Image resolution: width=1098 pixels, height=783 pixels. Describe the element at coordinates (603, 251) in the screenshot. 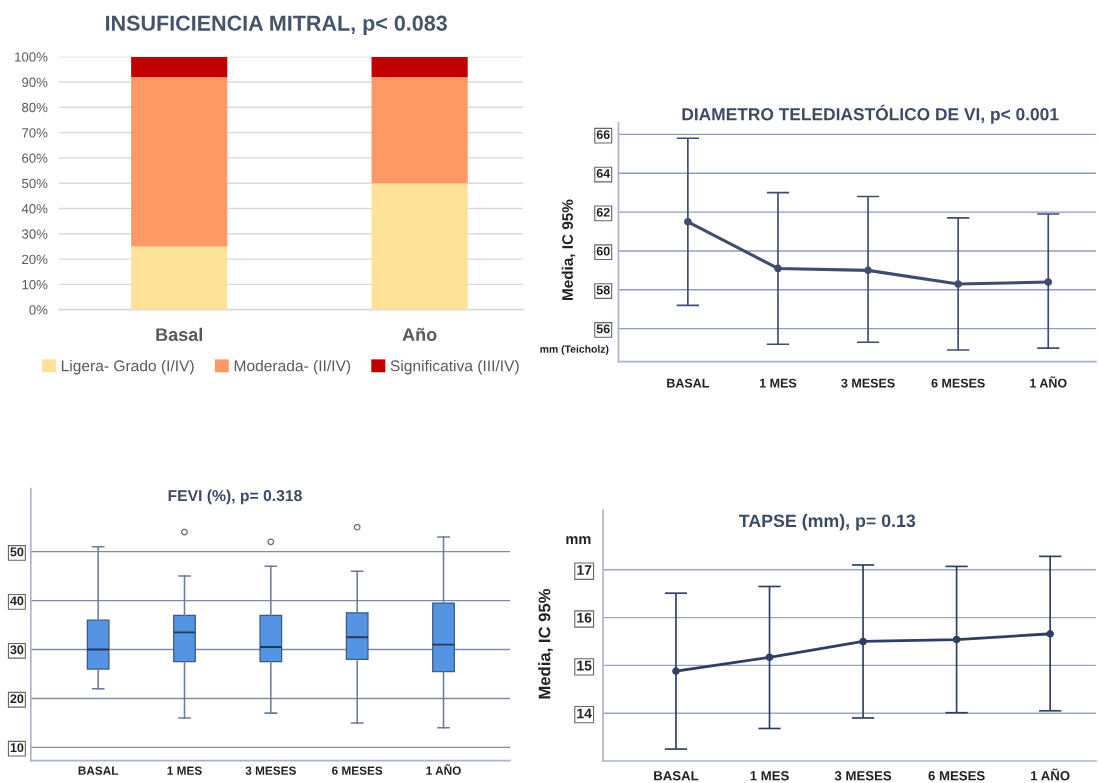

I see `y-tick-label: 60` at that location.